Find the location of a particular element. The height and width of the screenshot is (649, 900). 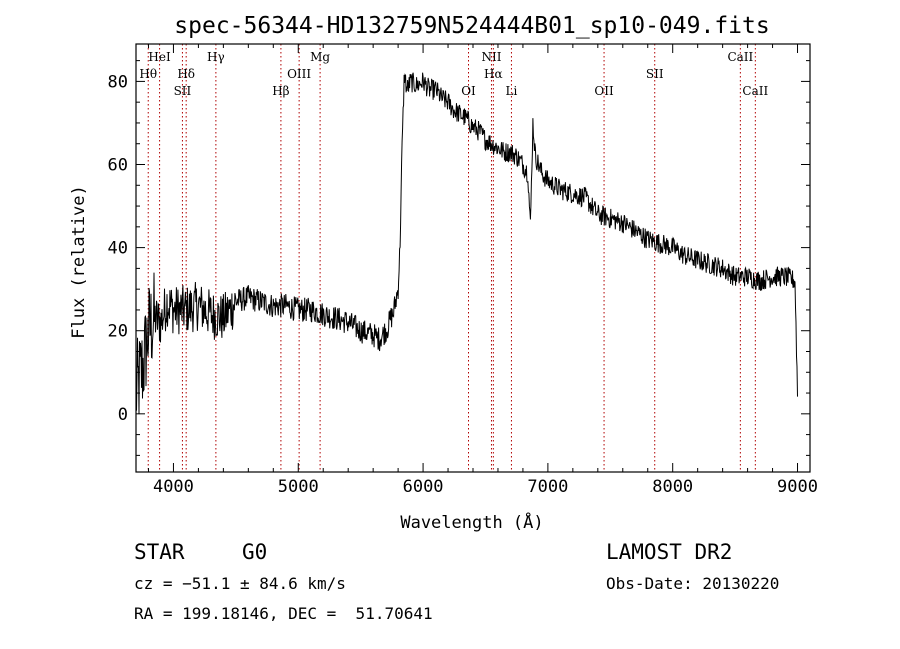

x-tick-label: 5000 is located at coordinates (298, 487).